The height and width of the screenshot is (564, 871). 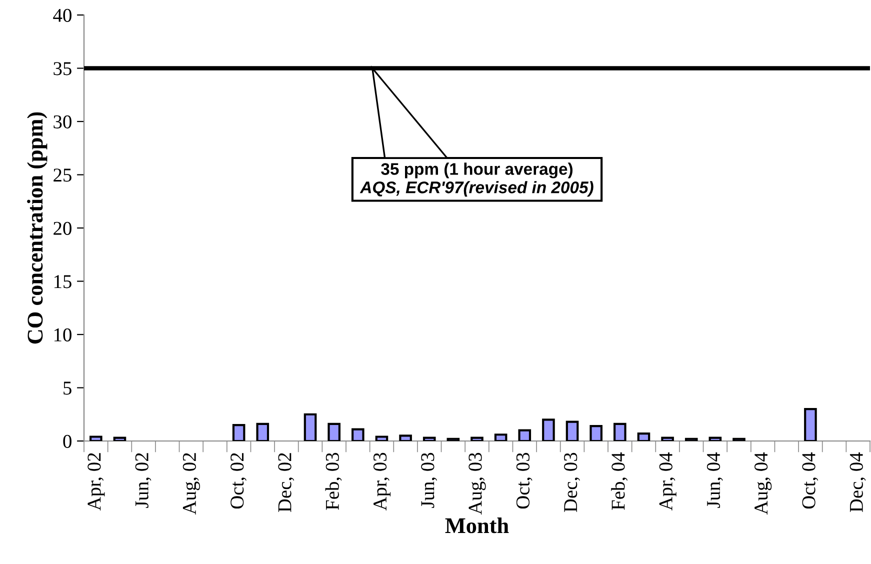 What do you see at coordinates (68, 388) in the screenshot?
I see `y-tick-label: 5` at bounding box center [68, 388].